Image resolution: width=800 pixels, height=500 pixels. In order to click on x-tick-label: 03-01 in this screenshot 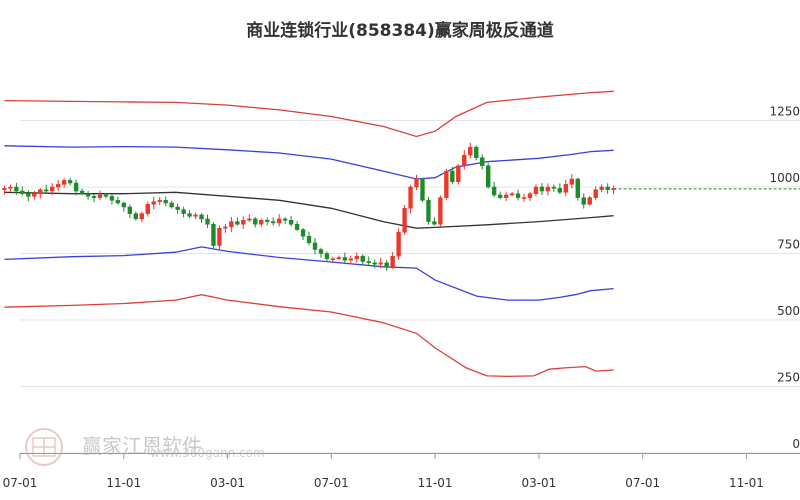, I will do `click(227, 483)`.